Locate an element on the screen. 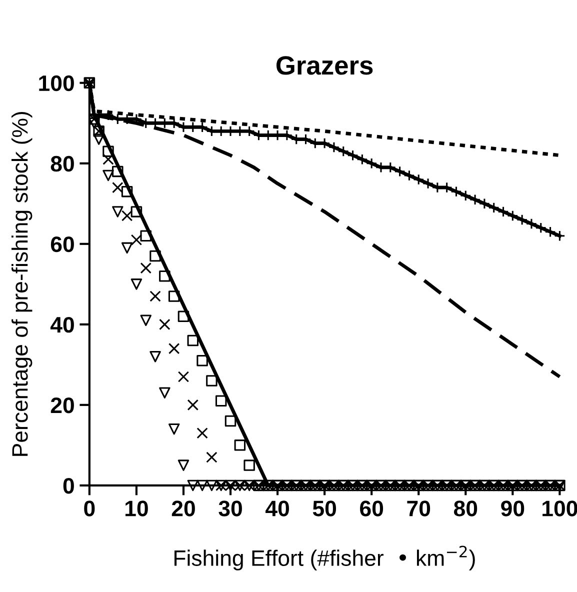 The image size is (577, 592). y-tick-label: 80 is located at coordinates (62, 164).